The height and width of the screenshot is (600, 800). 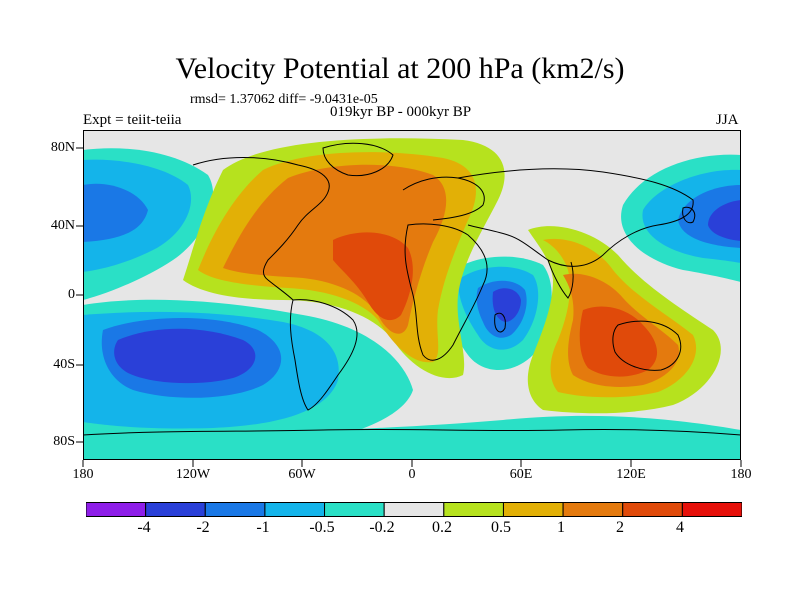 What do you see at coordinates (64, 364) in the screenshot?
I see `y-tick-40s: 40S` at bounding box center [64, 364].